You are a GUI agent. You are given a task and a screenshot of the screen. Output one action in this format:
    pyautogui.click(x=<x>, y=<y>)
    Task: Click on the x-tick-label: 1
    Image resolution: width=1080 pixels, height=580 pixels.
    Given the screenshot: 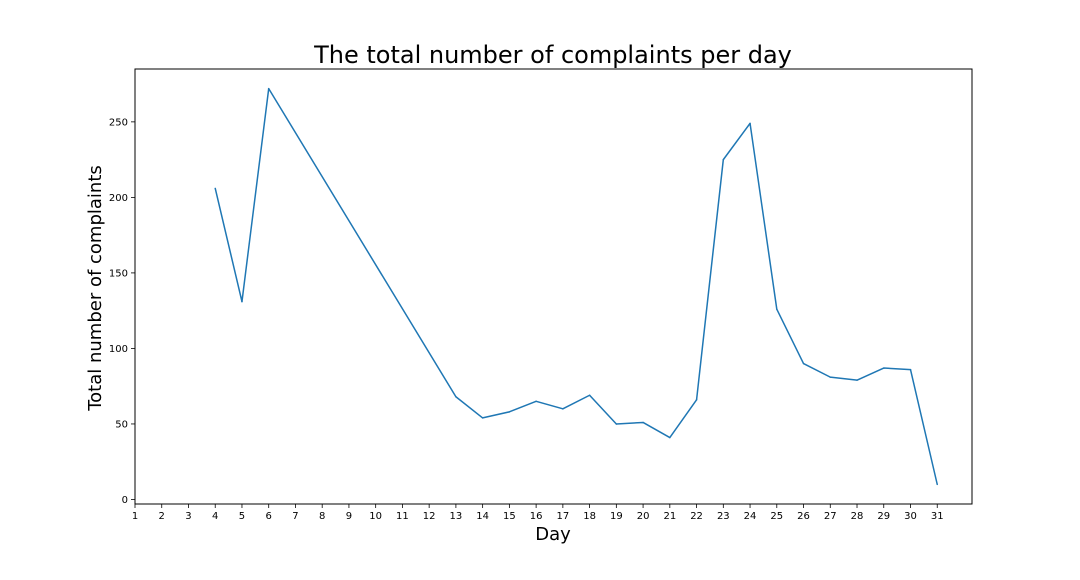 What is the action you would take?
    pyautogui.click(x=135, y=516)
    